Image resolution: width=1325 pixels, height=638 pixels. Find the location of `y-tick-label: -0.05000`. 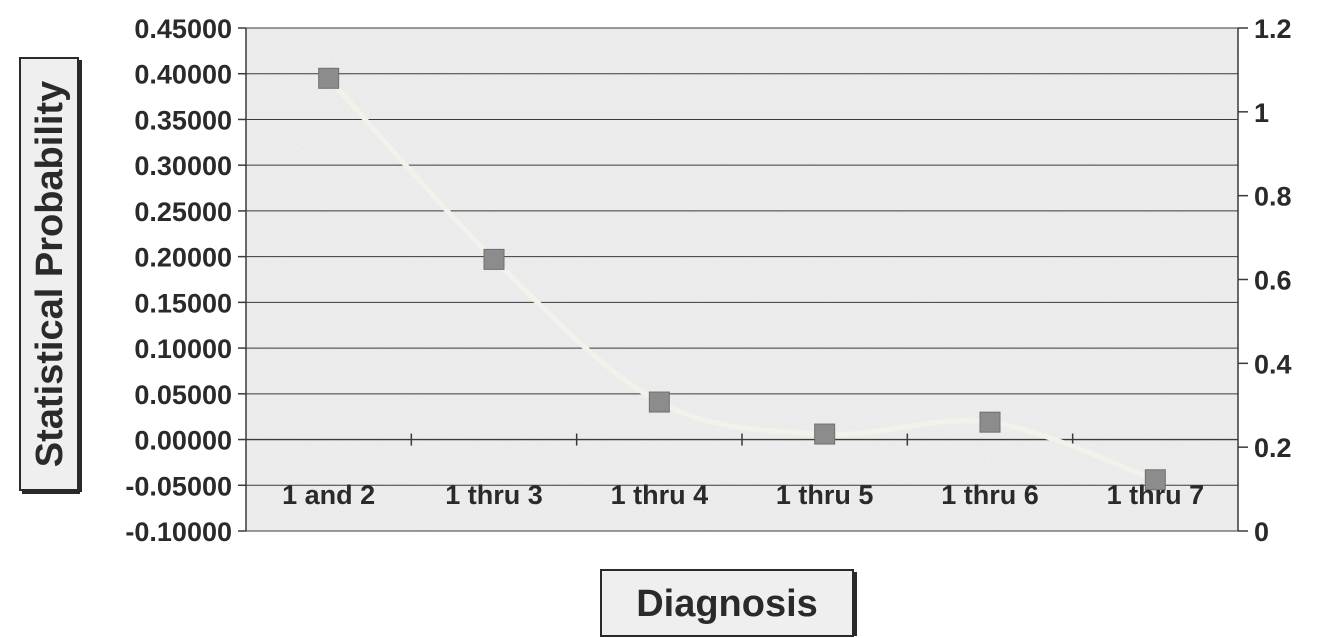

y-tick-label: -0.05000 is located at coordinates (178, 486).